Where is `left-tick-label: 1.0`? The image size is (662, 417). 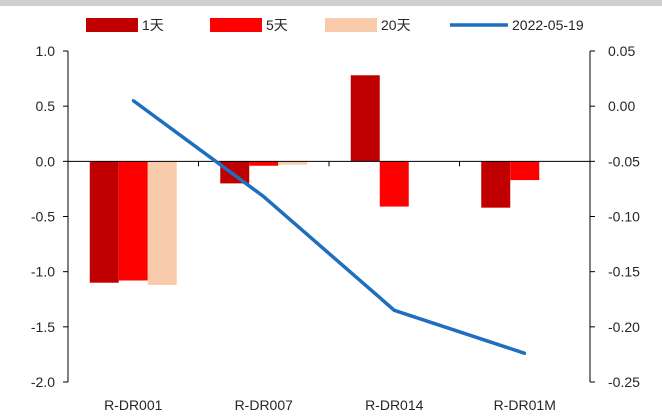
left-tick-label: 1.0 is located at coordinates (46, 51).